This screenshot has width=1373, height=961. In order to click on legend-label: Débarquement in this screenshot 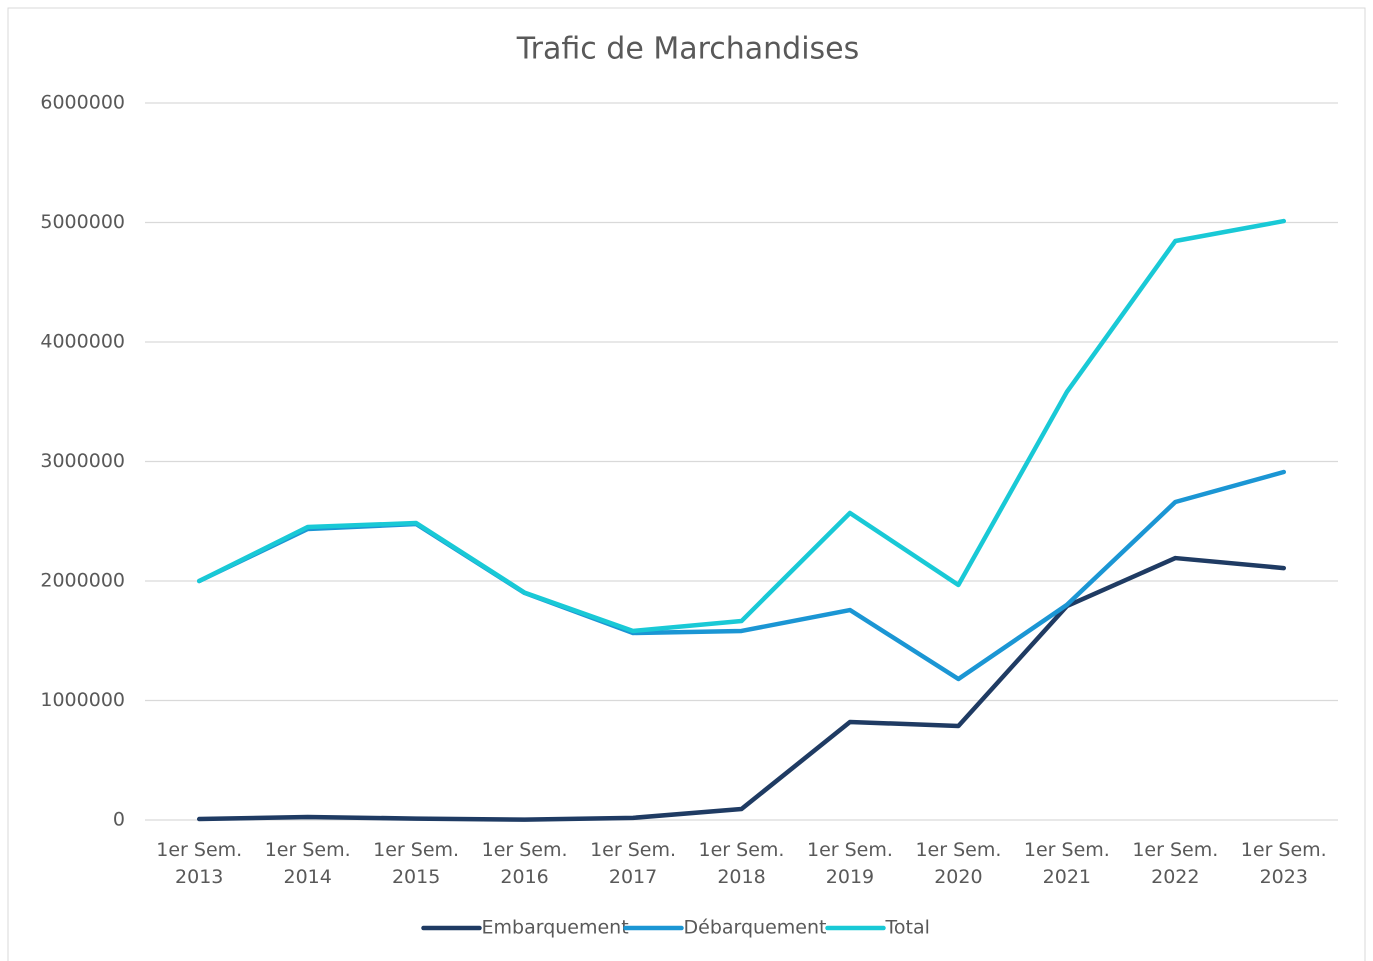, I will do `click(755, 928)`.